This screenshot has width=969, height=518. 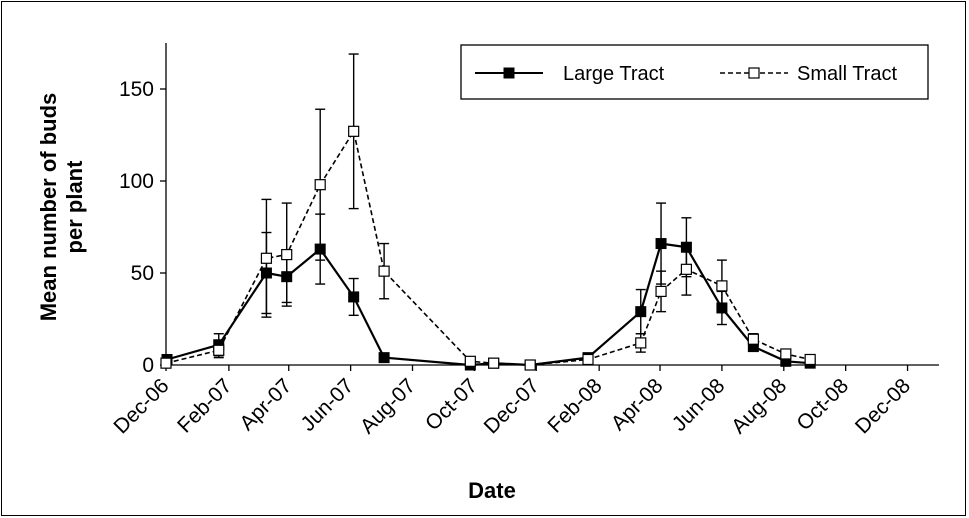 I want to click on x-tick-label: Apr-08, so click(x=637, y=404).